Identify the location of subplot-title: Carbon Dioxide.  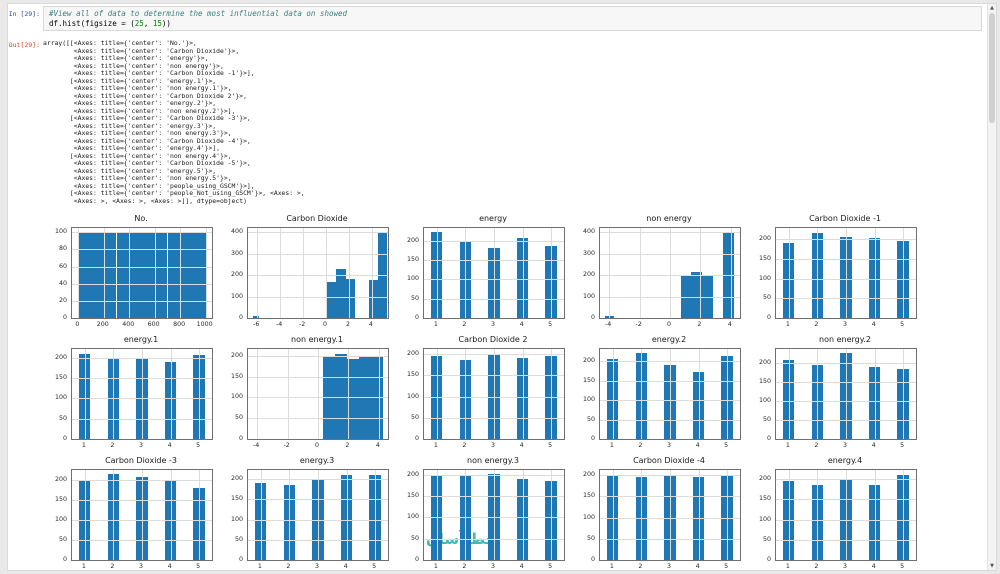
(317, 218).